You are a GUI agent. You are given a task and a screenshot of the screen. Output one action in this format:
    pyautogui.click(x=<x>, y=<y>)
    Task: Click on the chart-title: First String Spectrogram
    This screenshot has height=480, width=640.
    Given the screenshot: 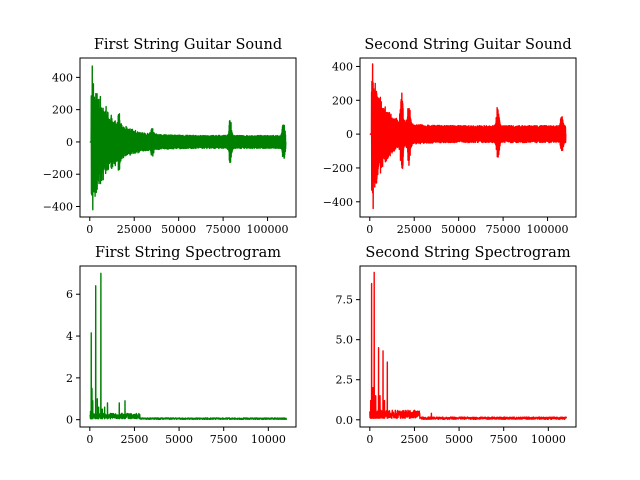 What is the action you would take?
    pyautogui.click(x=188, y=253)
    